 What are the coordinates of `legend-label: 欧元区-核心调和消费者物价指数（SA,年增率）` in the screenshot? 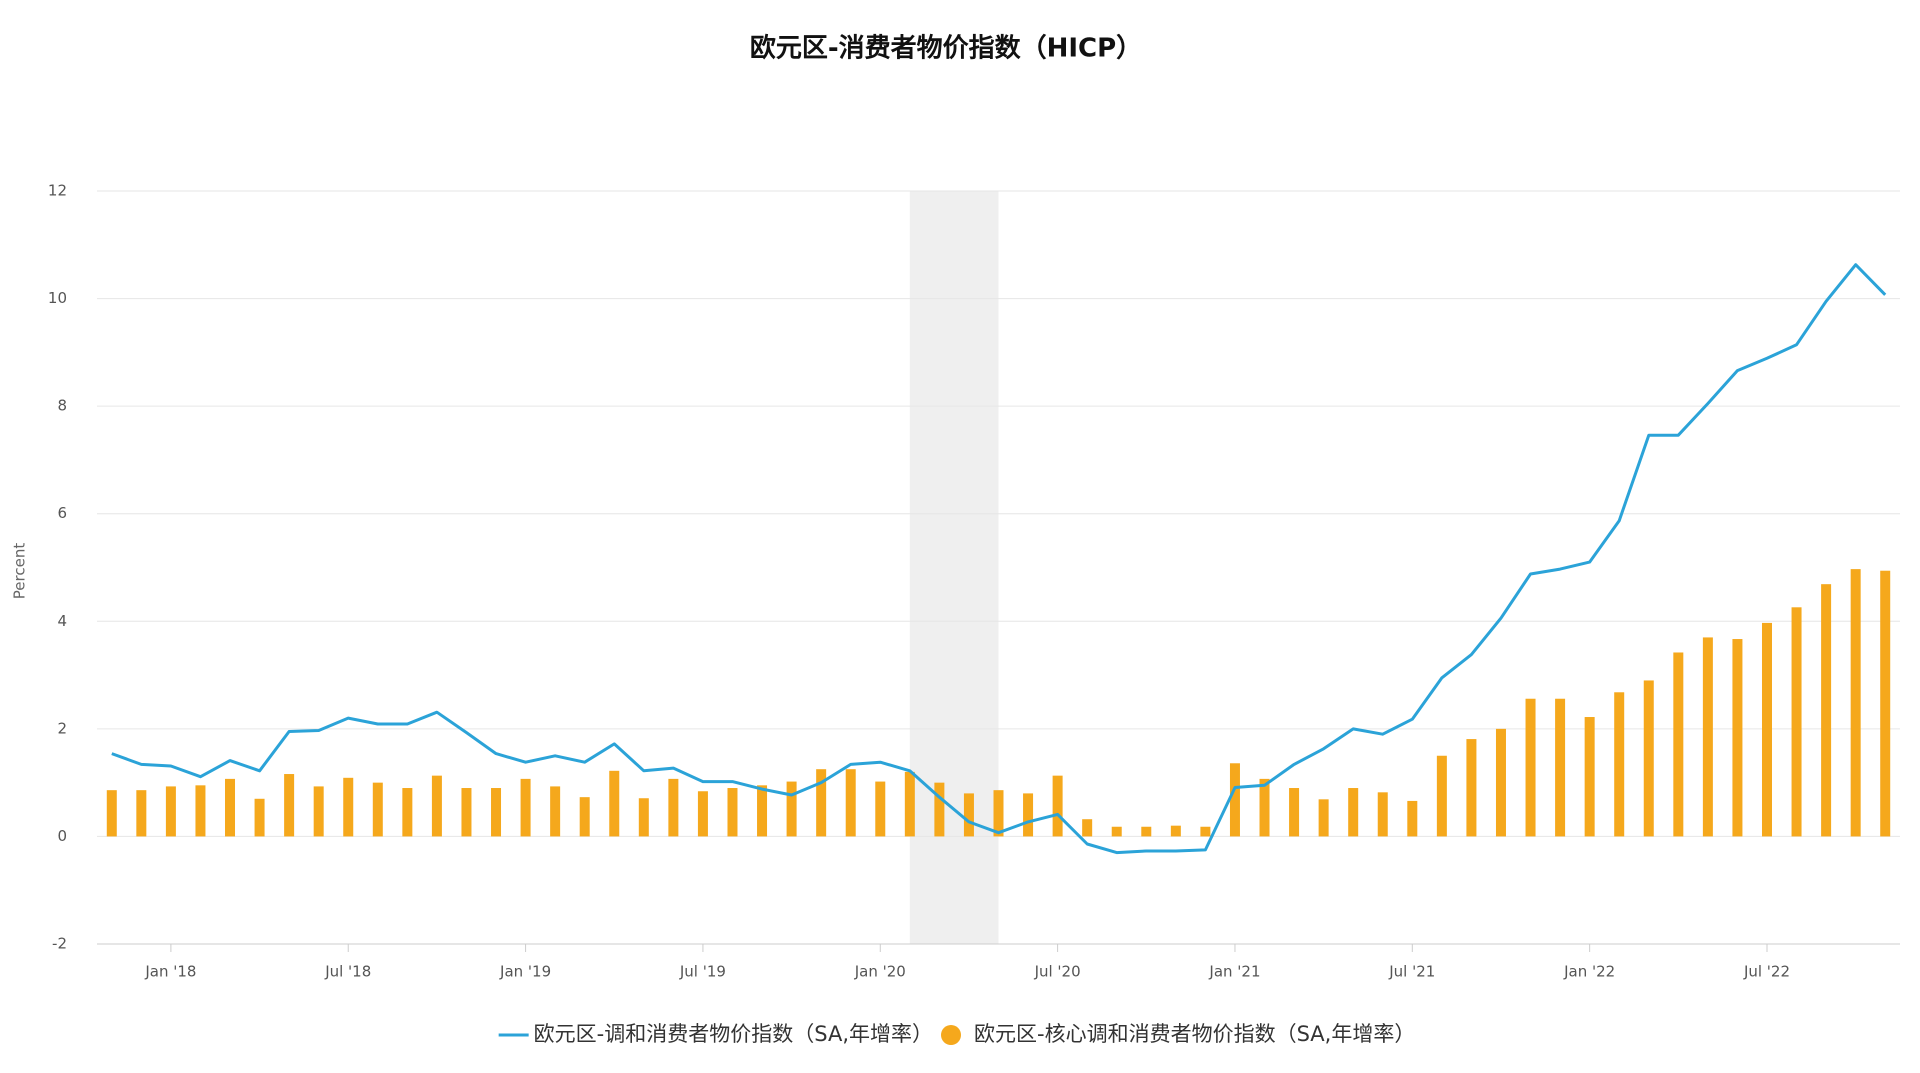 It's located at (1194, 1034).